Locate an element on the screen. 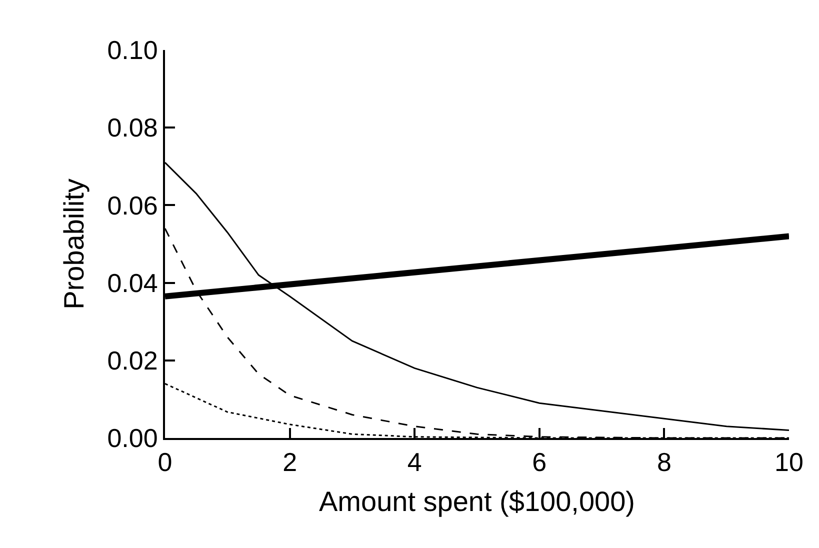  x-tick-label: 8 is located at coordinates (664, 462).